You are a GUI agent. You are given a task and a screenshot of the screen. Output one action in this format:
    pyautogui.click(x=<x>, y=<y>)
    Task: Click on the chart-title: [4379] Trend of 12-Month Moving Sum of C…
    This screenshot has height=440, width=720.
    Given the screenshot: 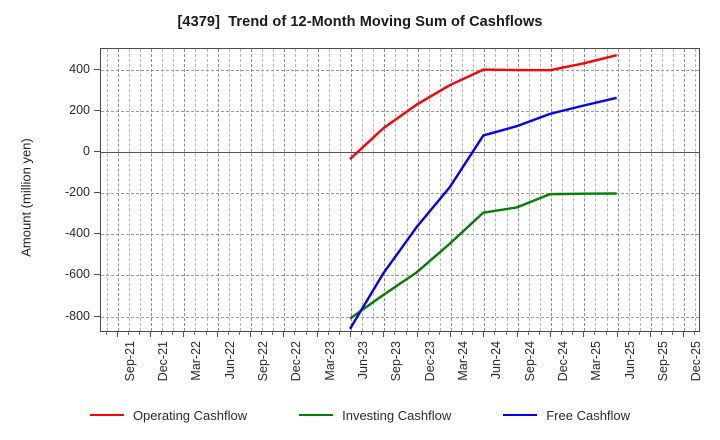 What is the action you would take?
    pyautogui.click(x=360, y=22)
    